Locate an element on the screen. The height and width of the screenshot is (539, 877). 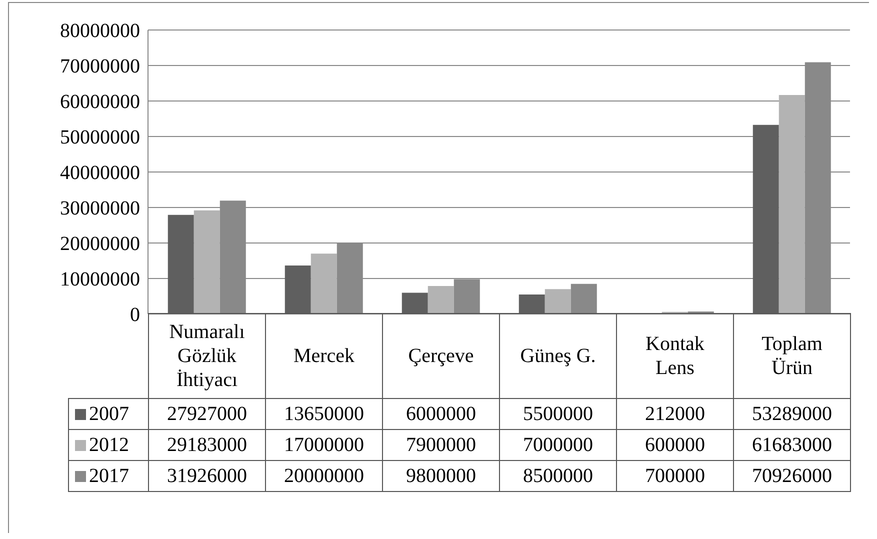
y-tick-label: 30000000 is located at coordinates (100, 209).